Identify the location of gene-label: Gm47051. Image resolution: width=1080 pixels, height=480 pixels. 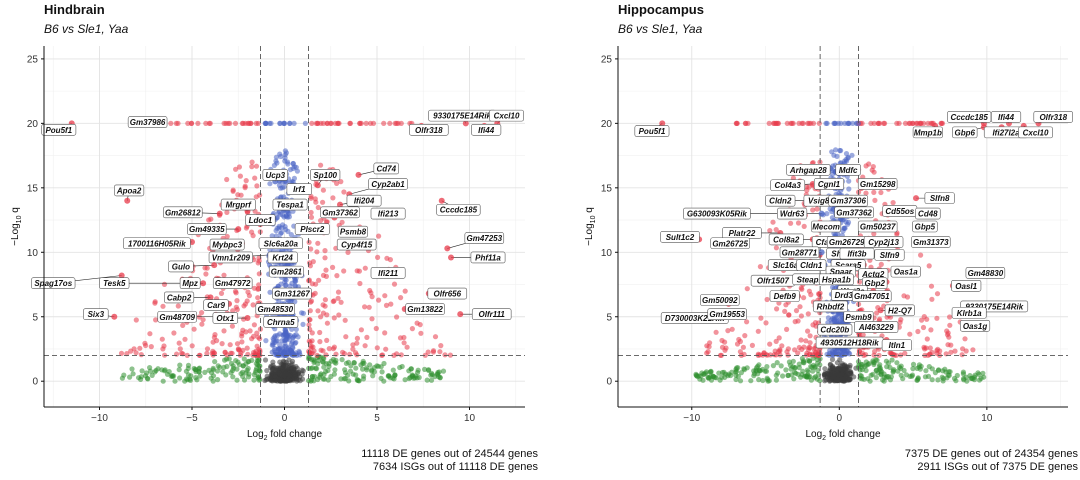
(872, 296).